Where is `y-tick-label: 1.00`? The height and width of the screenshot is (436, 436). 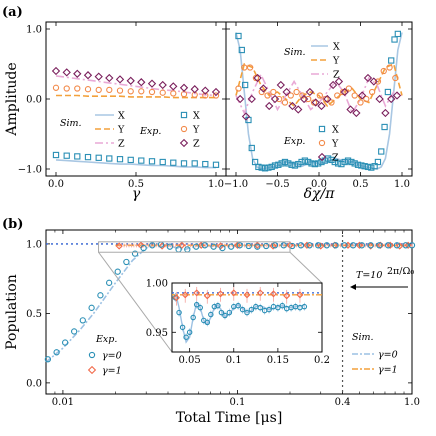
y-tick-label: 1.00 is located at coordinates (157, 284).